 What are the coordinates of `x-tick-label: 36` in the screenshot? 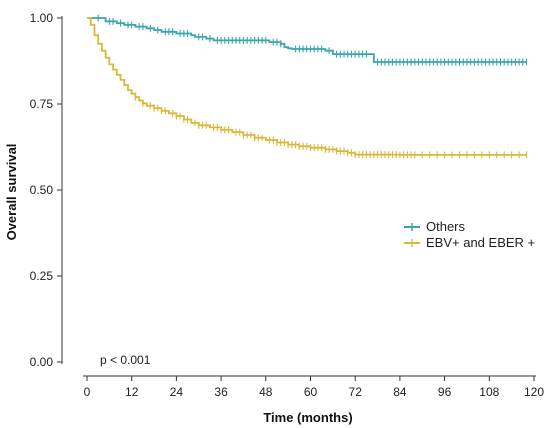 It's located at (221, 392).